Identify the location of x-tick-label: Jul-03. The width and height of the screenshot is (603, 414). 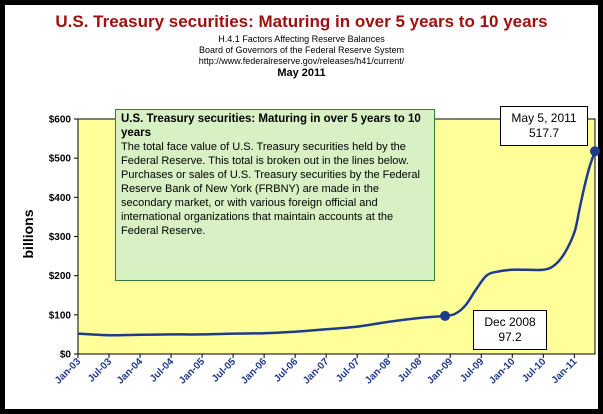
(100, 370).